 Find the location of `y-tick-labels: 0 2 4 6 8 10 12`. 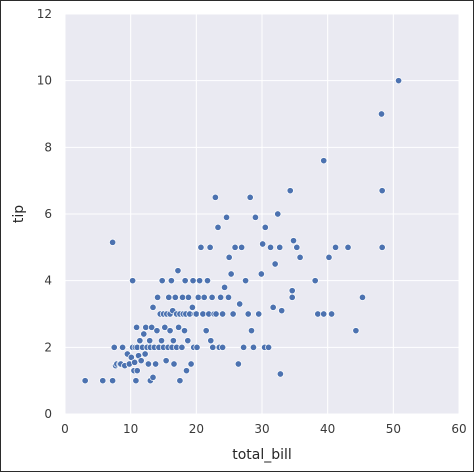

y-tick-labels: 0 2 4 6 8 10 12 is located at coordinates (44, 214).